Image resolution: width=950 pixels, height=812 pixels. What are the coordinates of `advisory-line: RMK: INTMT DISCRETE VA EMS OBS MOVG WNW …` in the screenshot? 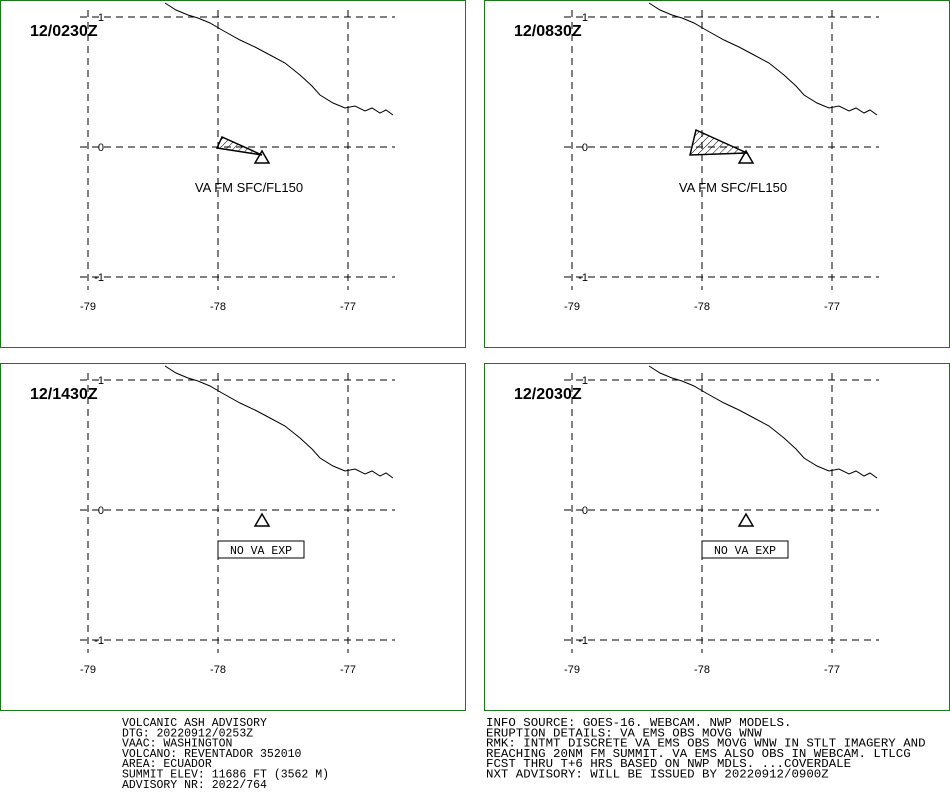 It's located at (706, 744).